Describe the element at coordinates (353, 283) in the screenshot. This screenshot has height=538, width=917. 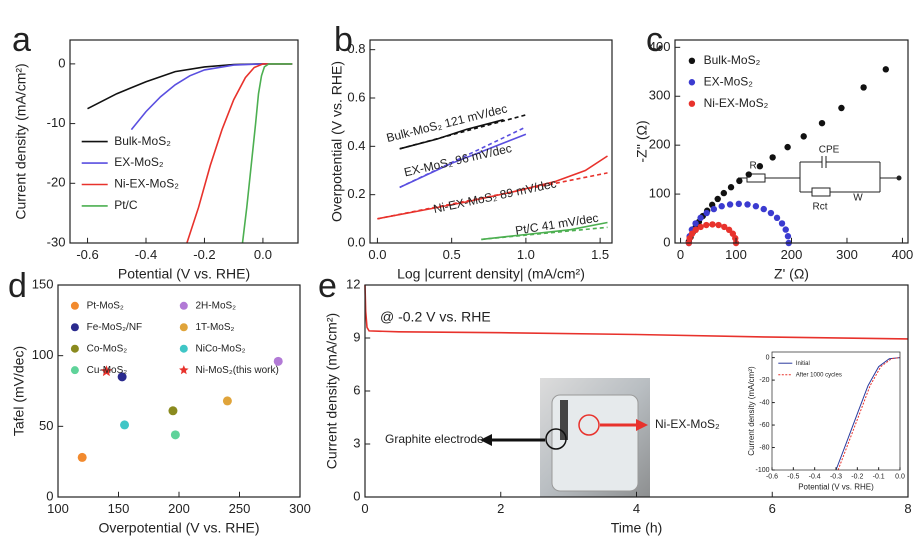
I see `y-tick-label: 12` at that location.